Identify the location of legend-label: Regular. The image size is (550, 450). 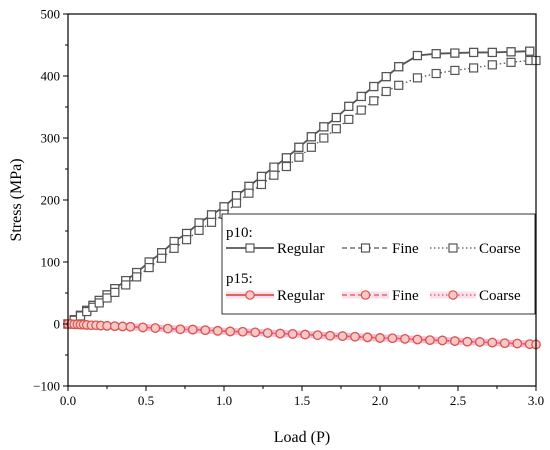
(300, 249).